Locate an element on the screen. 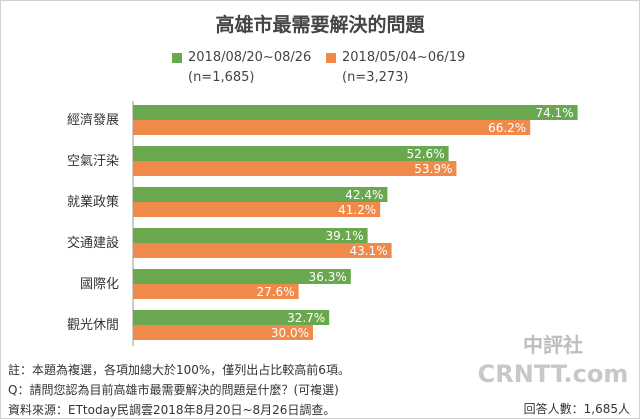 Image resolution: width=640 pixels, height=420 pixels. data-label: 39.1% is located at coordinates (344, 236).